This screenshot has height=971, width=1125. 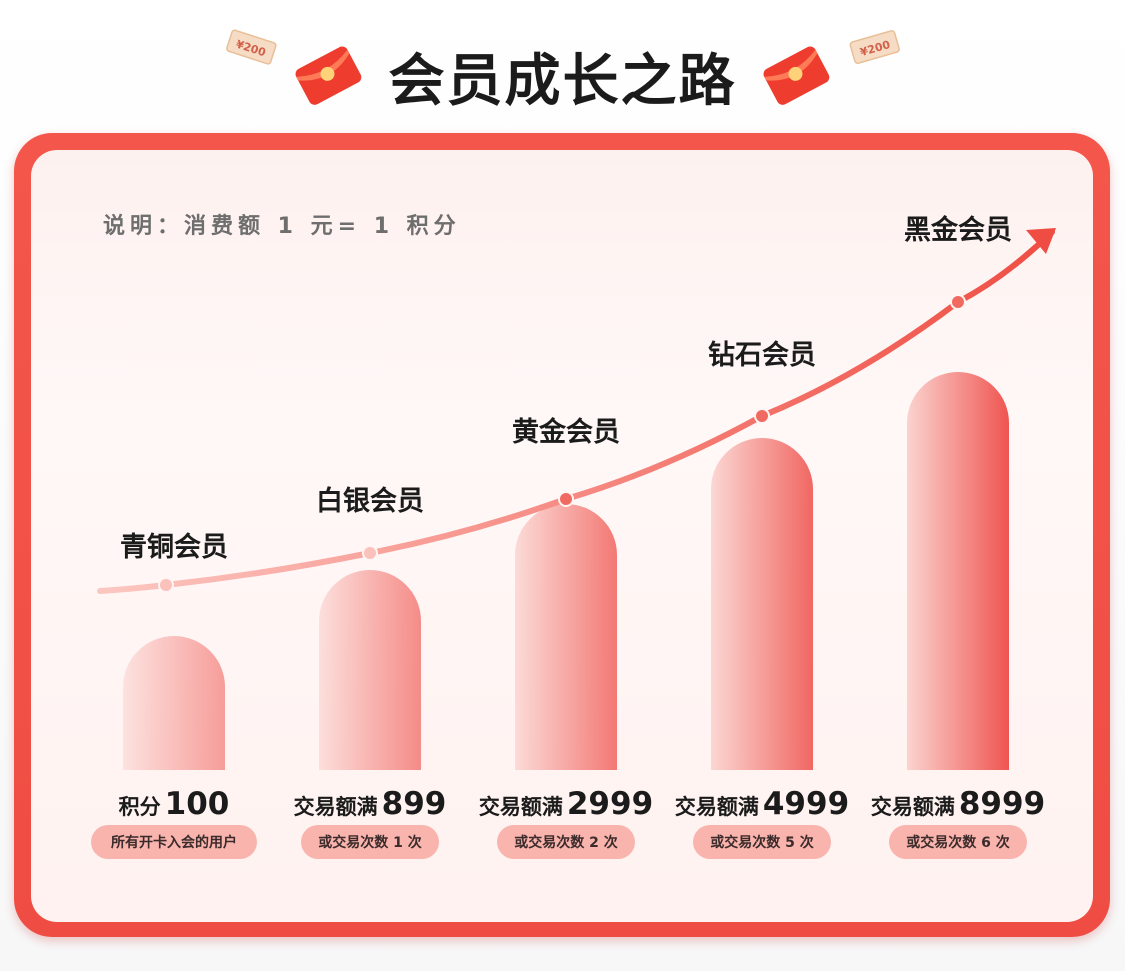 I want to click on title-row: ¥200 会员成长之路 ¥200, so click(x=562, y=65).